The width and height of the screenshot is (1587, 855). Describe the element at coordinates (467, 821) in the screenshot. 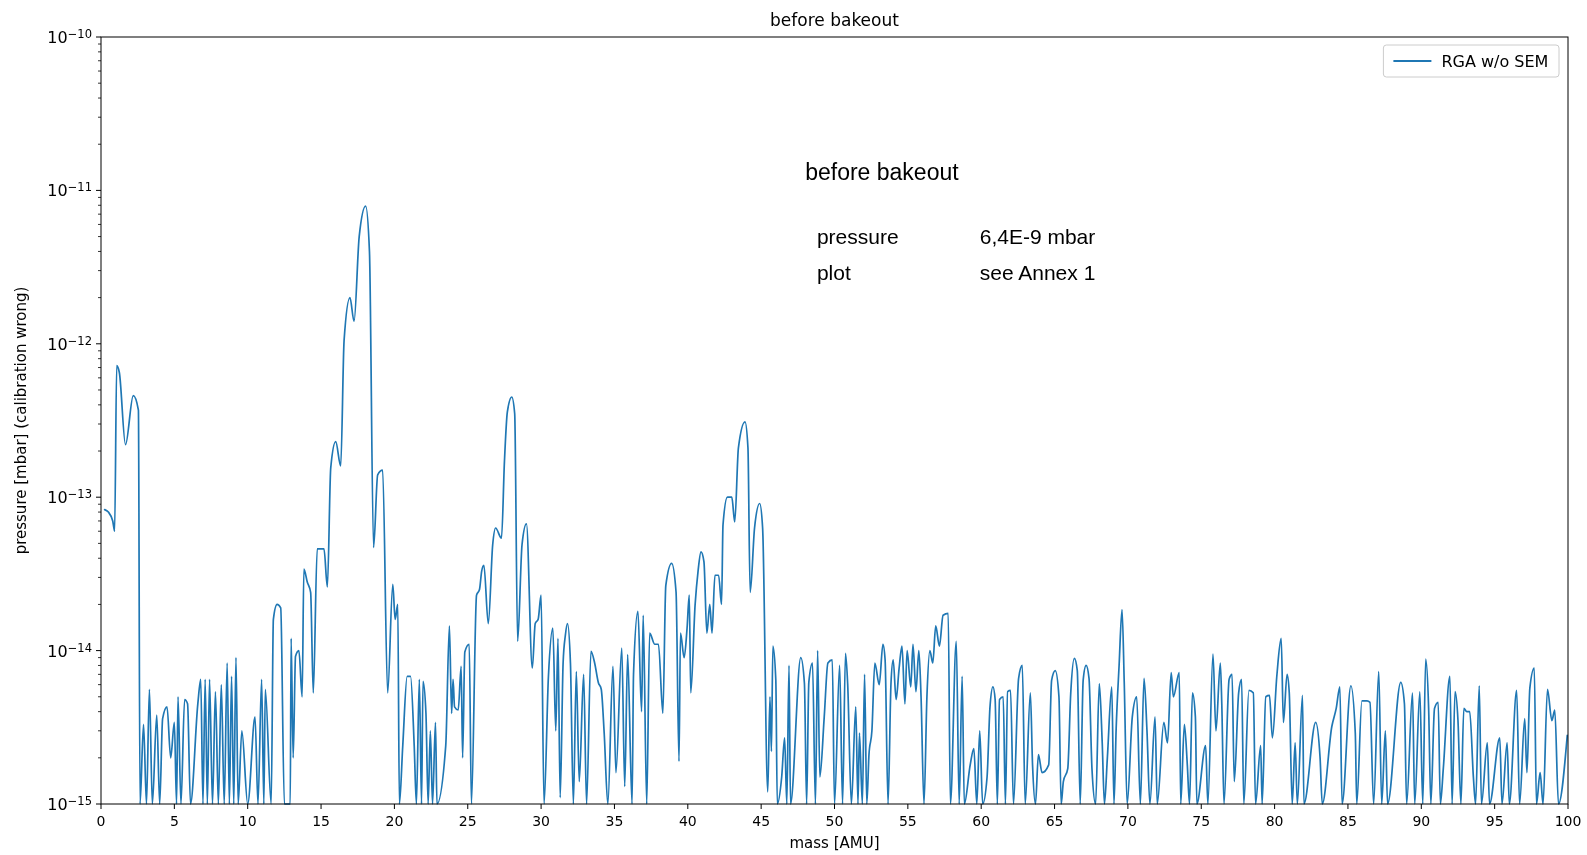

I see `x-tick-label: 25` at that location.